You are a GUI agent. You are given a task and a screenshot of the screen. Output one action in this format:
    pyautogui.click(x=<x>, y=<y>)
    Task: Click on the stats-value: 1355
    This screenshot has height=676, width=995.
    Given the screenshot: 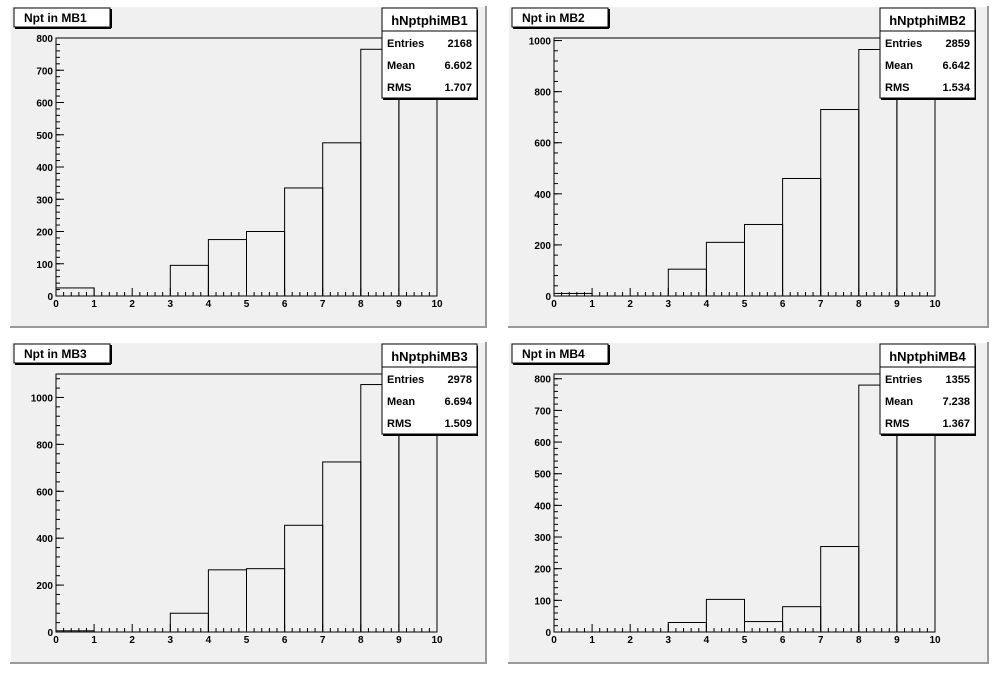 What is the action you would take?
    pyautogui.click(x=958, y=380)
    